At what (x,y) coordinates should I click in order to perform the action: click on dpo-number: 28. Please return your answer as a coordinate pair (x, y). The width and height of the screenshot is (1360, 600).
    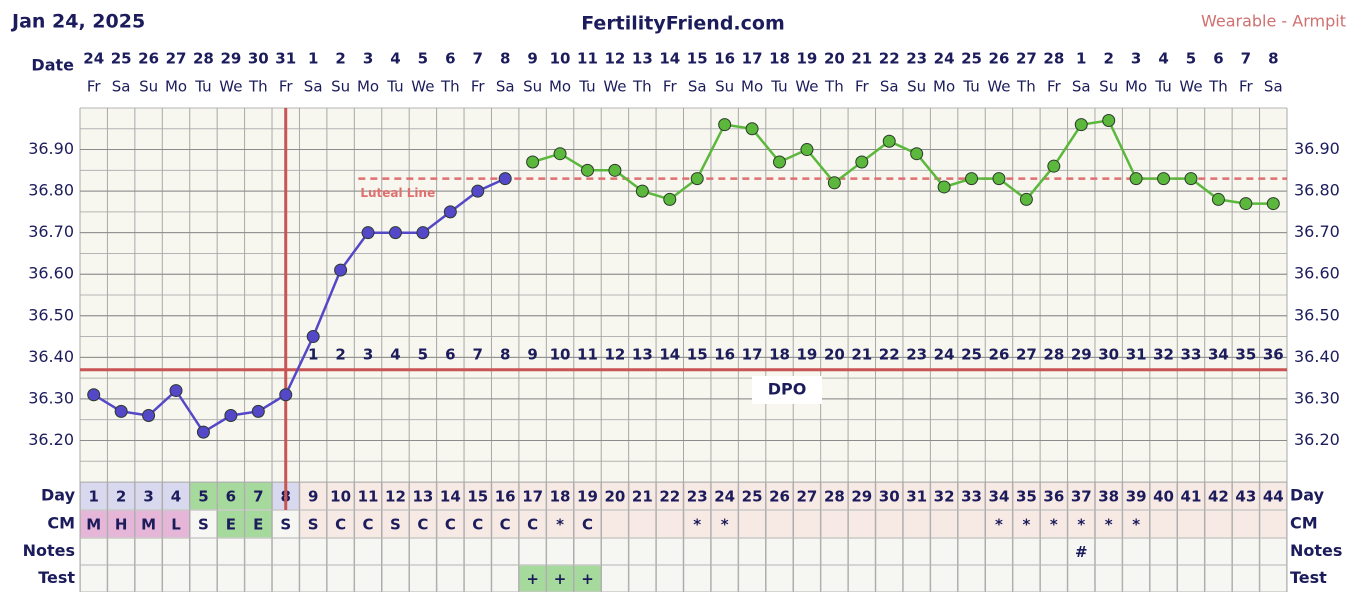
    Looking at the image, I should click on (1053, 354).